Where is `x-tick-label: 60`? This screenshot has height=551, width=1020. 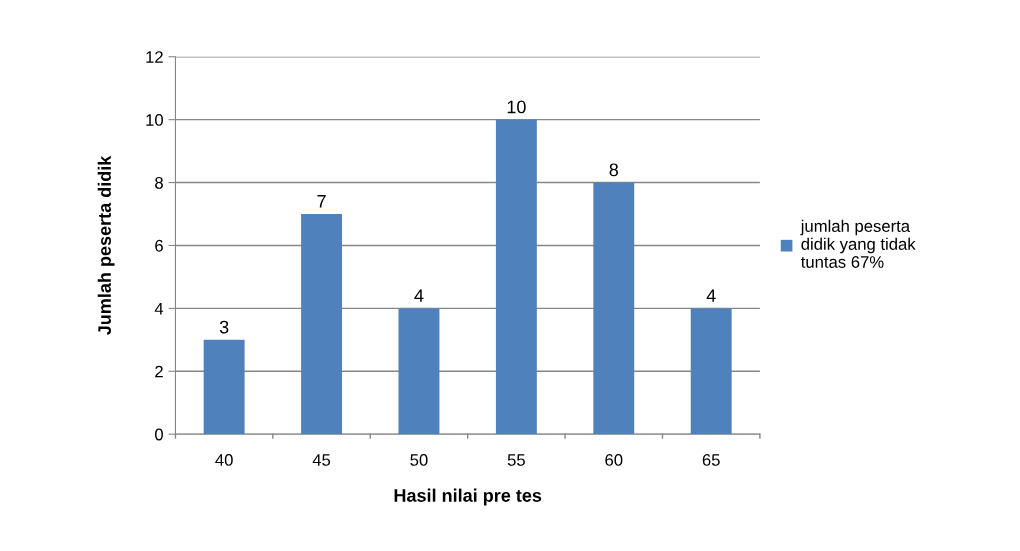 x-tick-label: 60 is located at coordinates (614, 460).